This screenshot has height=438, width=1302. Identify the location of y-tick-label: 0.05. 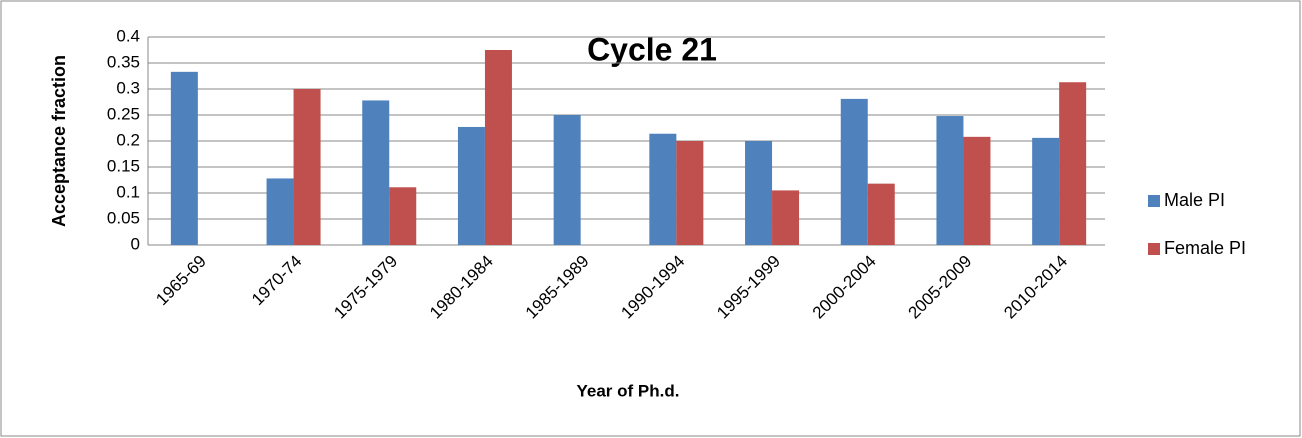
(123, 217).